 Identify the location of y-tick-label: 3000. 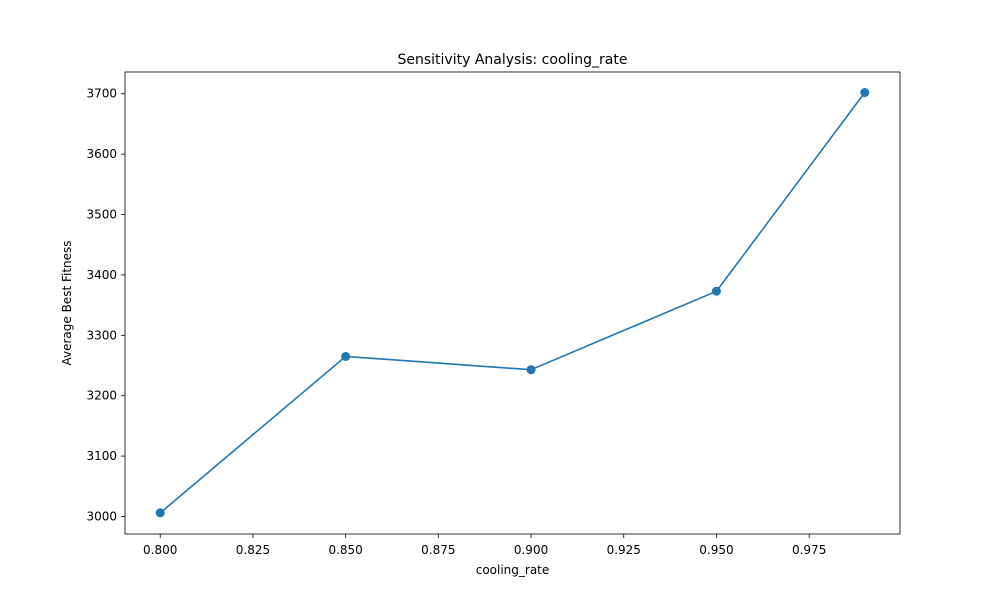
(101, 516).